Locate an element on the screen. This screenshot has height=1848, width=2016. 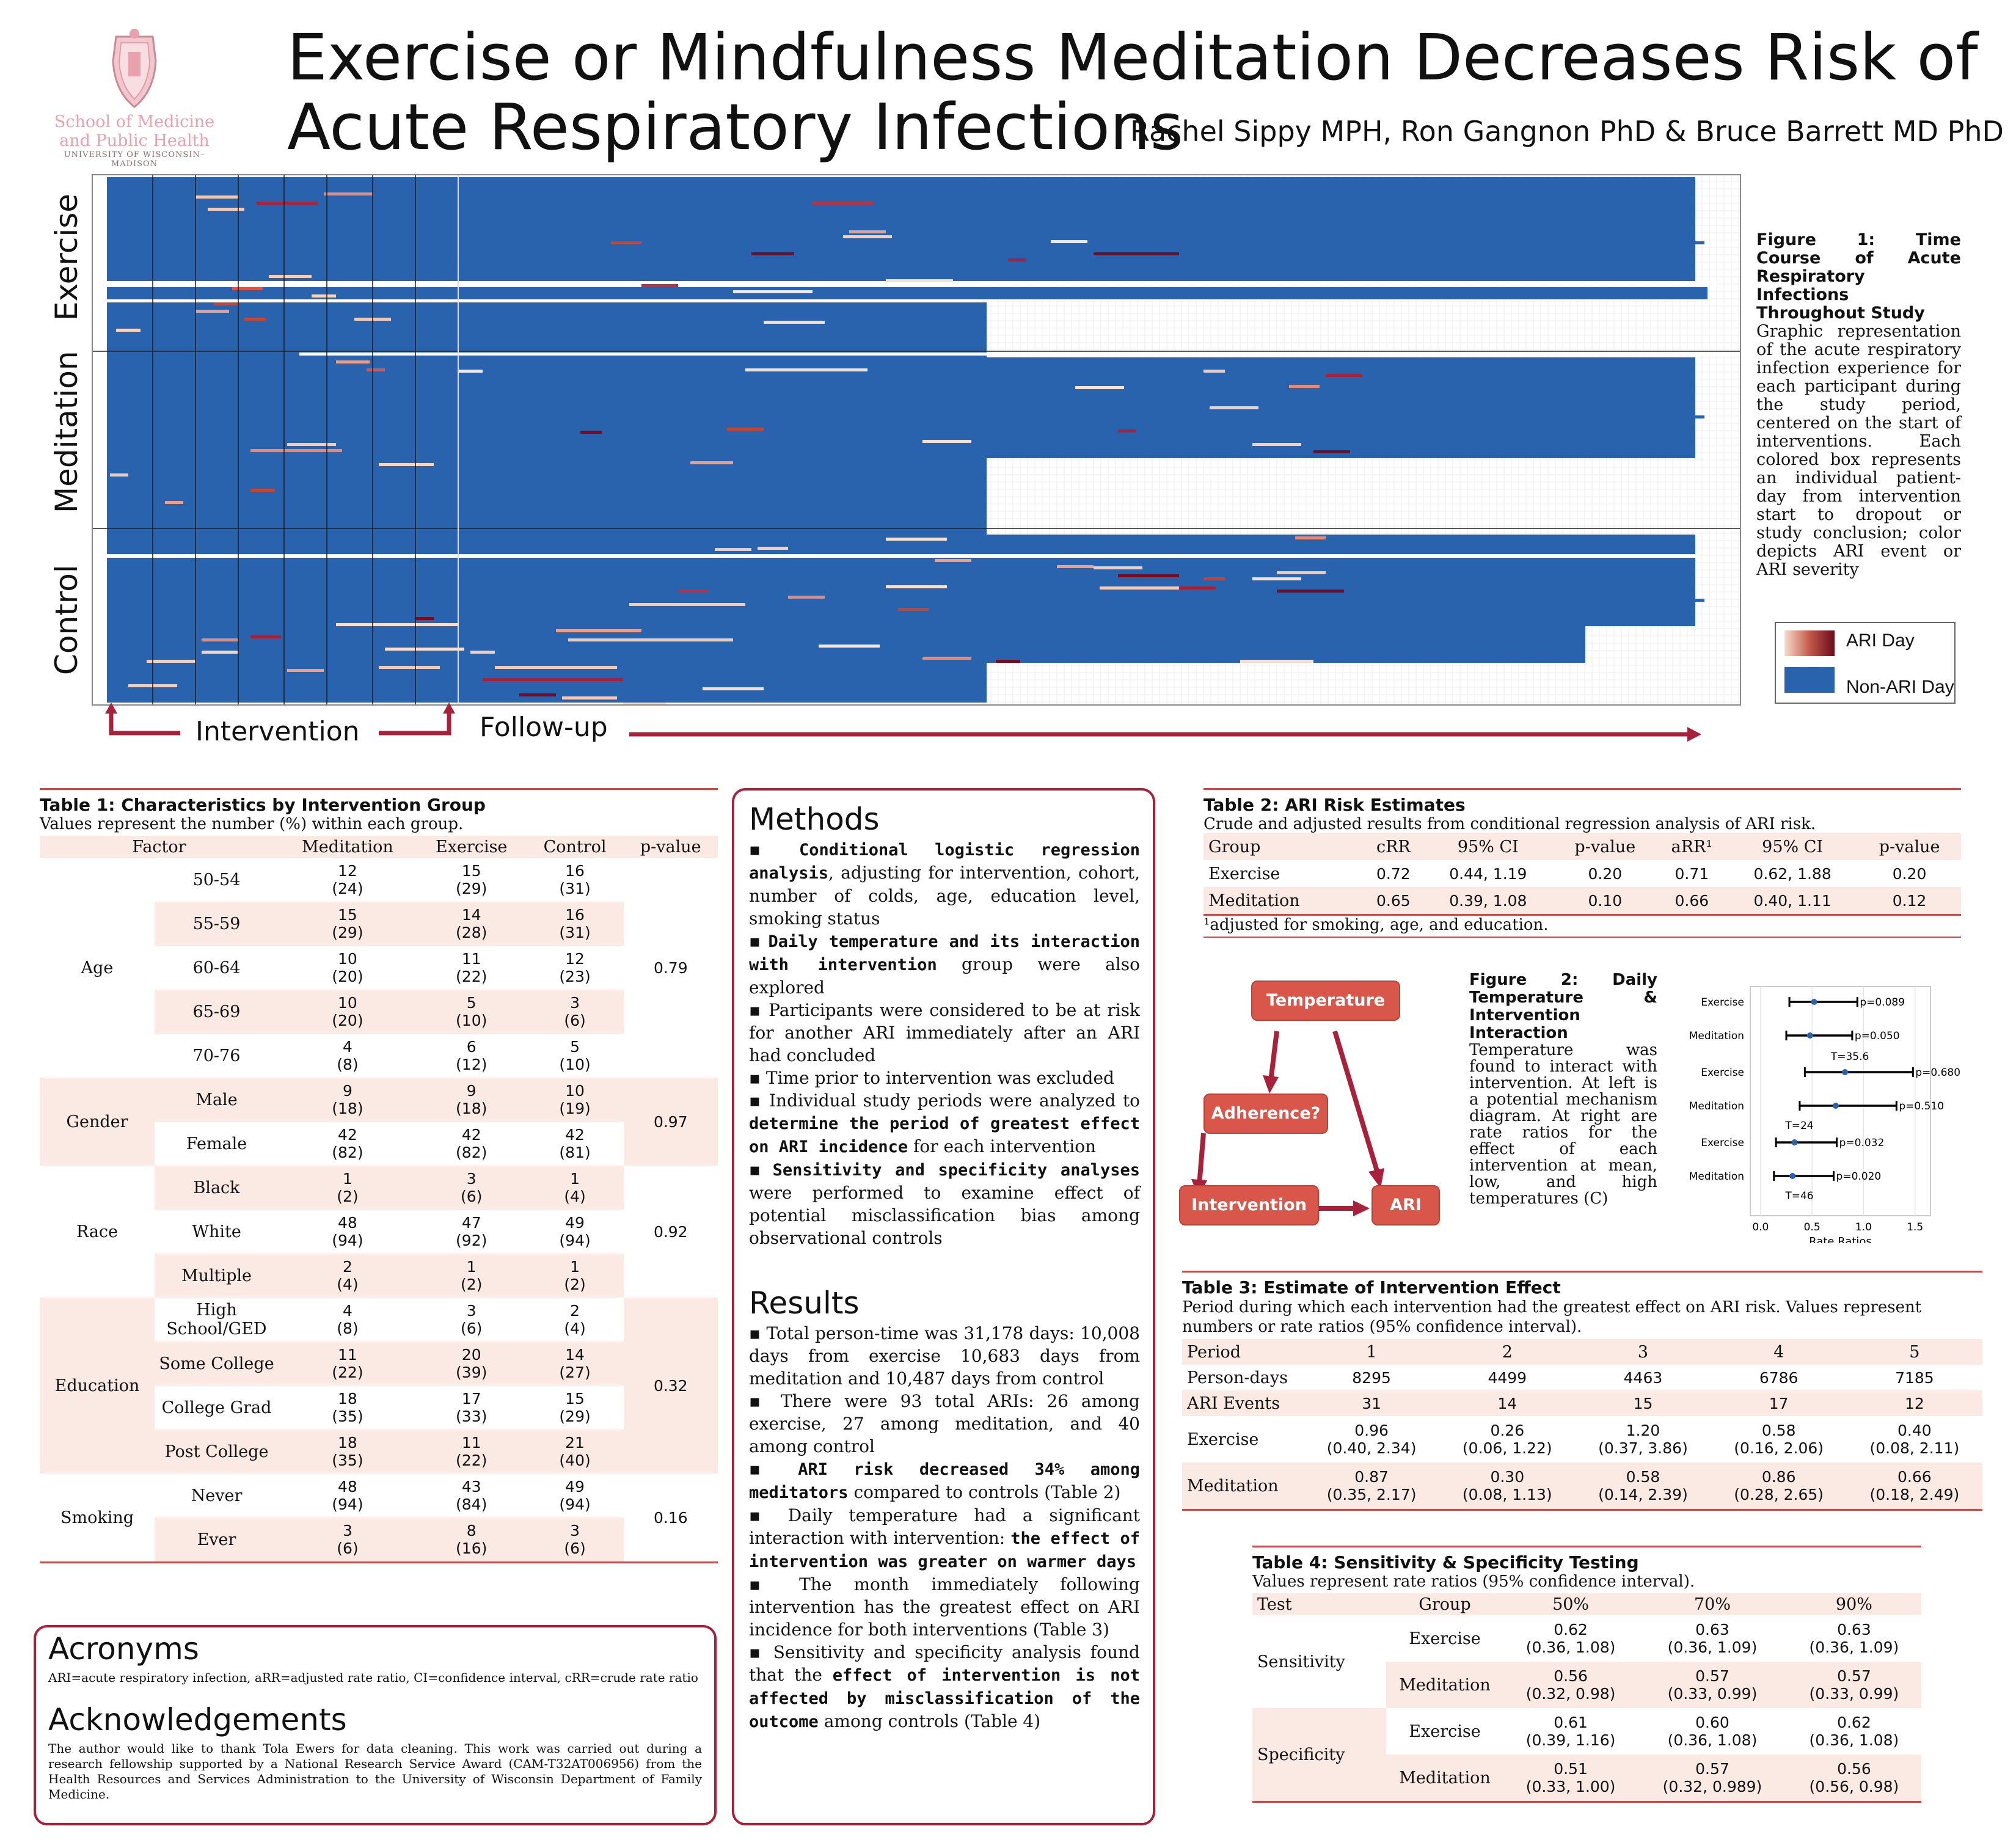
table4-cell-line: 0.51 is located at coordinates (1571, 1769).